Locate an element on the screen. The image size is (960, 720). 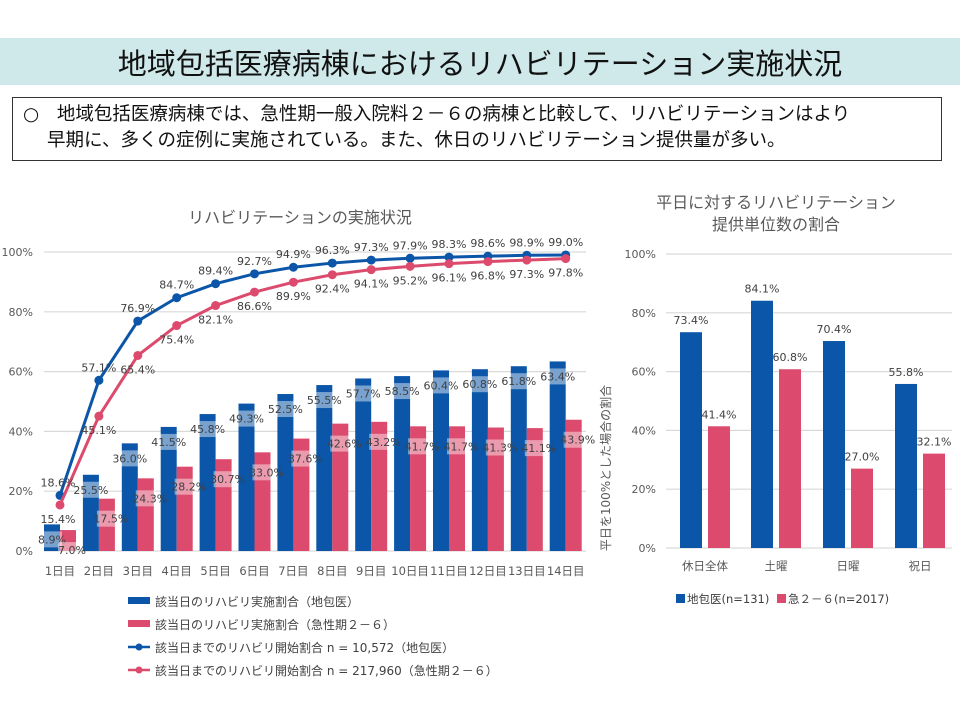
x-tick-label: 11日目 is located at coordinates (449, 571).